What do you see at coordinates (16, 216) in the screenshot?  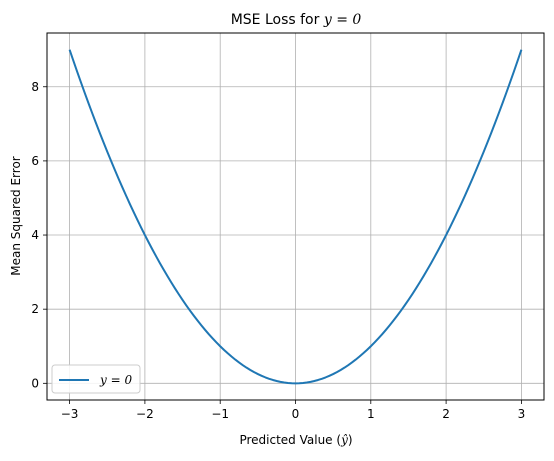 I see `y-axis-label: Mean Squared Error` at bounding box center [16, 216].